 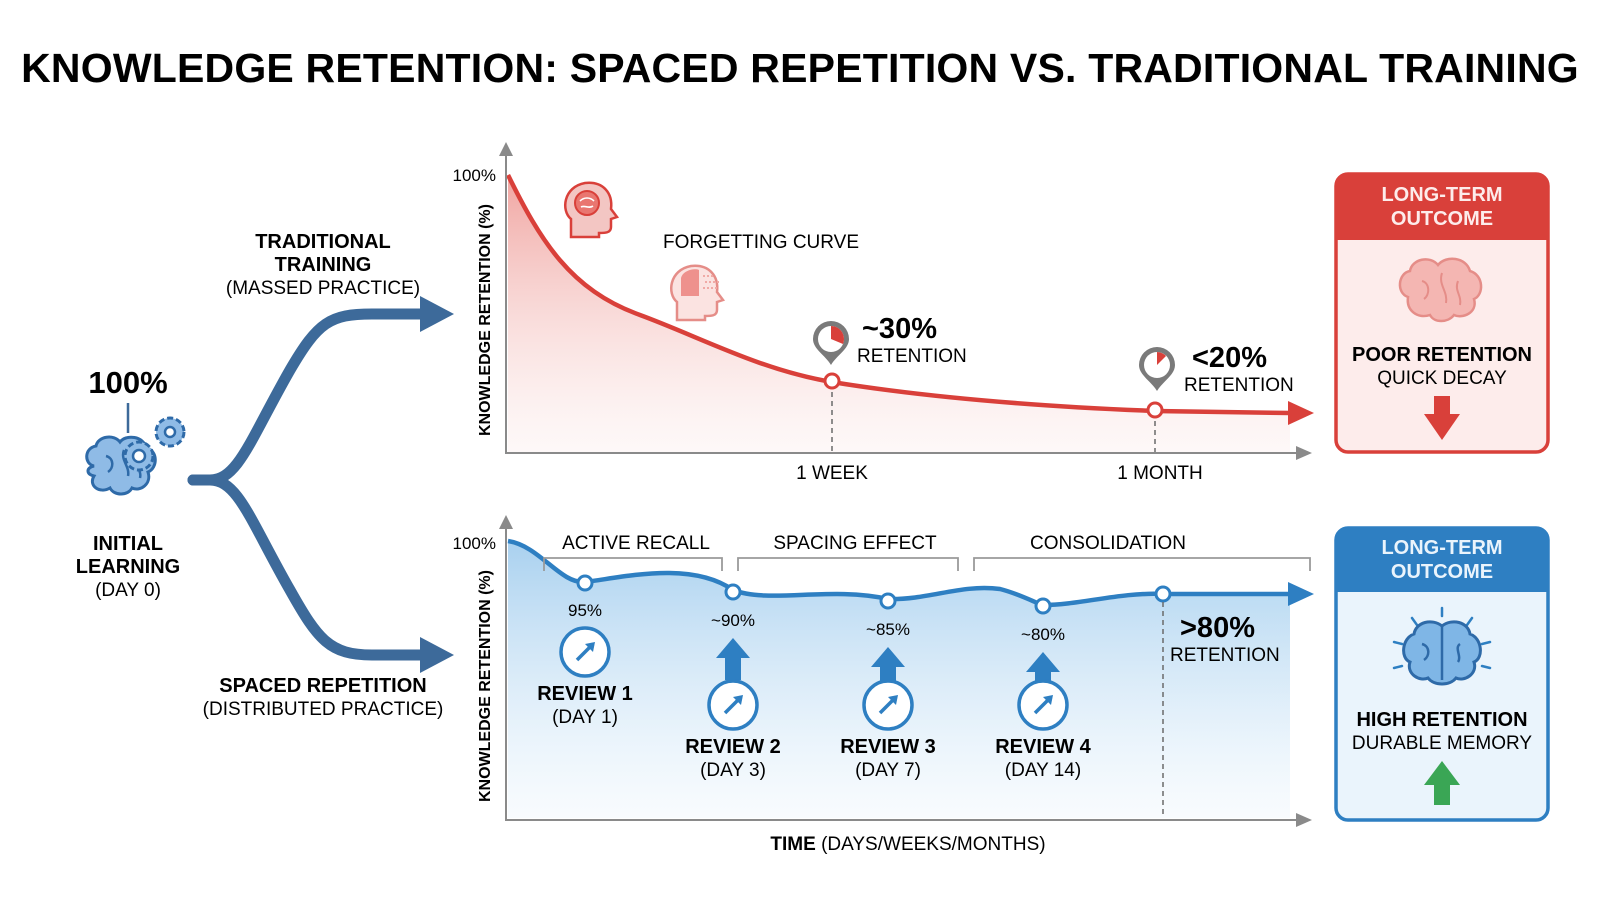 What do you see at coordinates (128, 567) in the screenshot?
I see `initial-label-2: LEARNING` at bounding box center [128, 567].